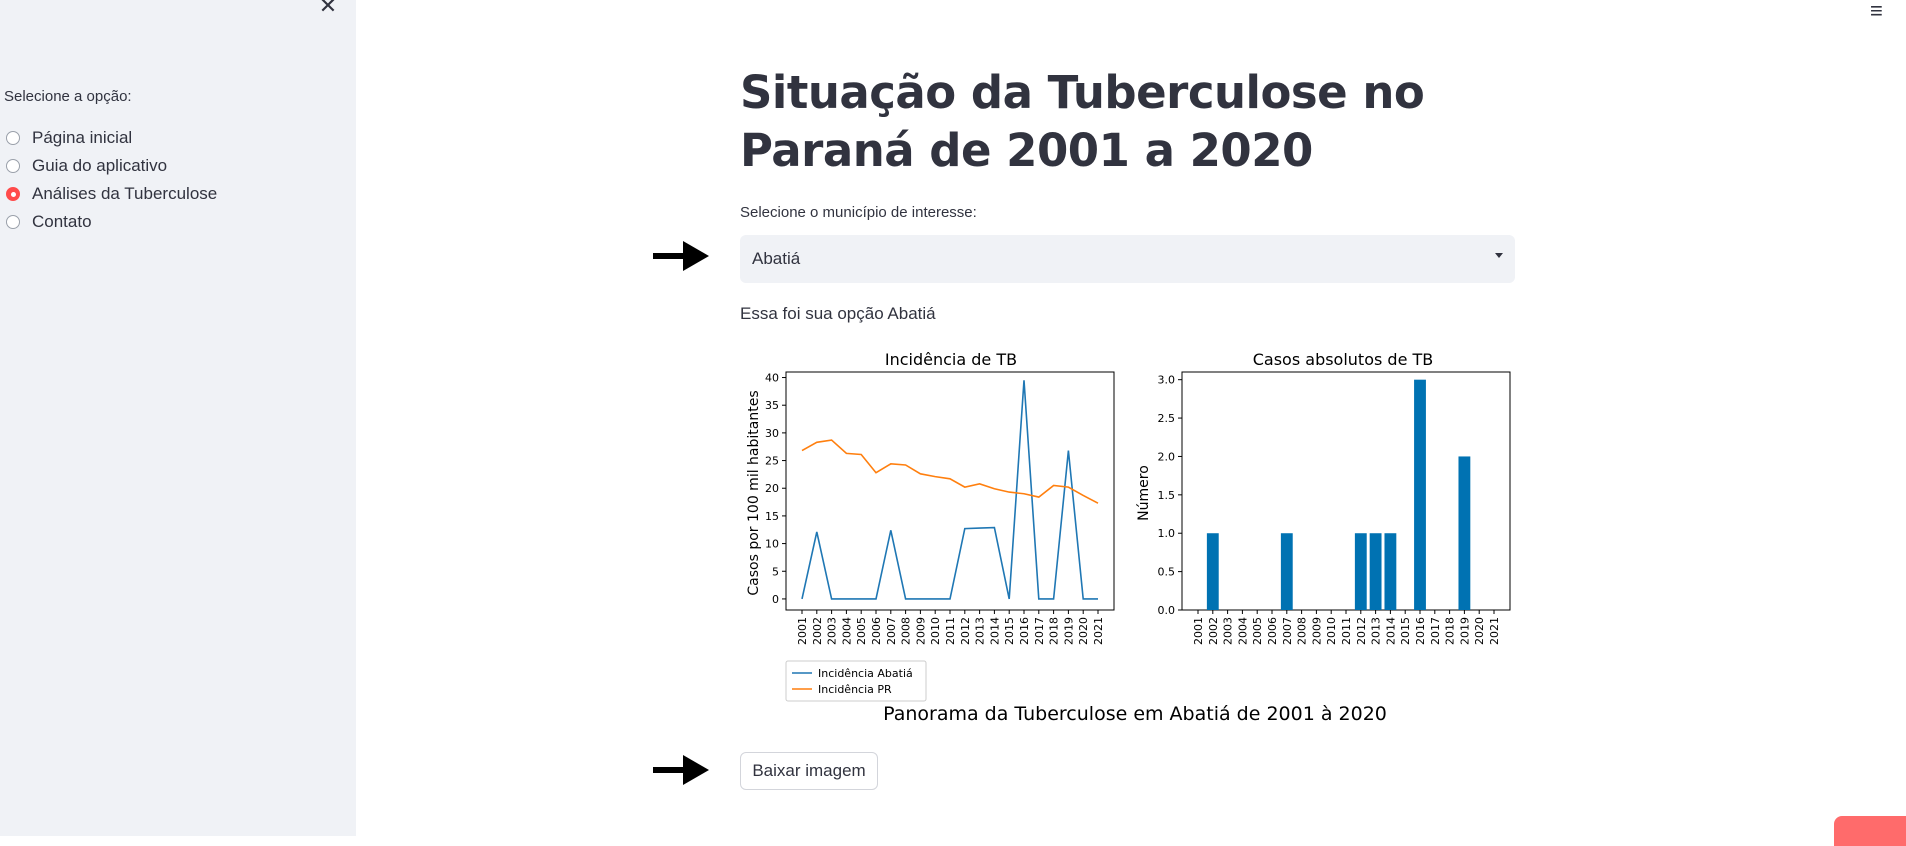 Image resolution: width=1906 pixels, height=846 pixels. What do you see at coordinates (754, 492) in the screenshot?
I see `y-axis-label: Casos por 100 mil habitantes` at bounding box center [754, 492].